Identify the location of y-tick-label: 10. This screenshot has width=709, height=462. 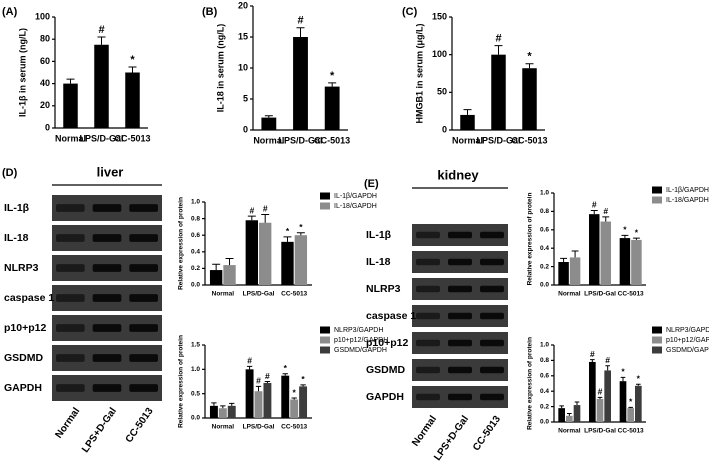
(243, 67).